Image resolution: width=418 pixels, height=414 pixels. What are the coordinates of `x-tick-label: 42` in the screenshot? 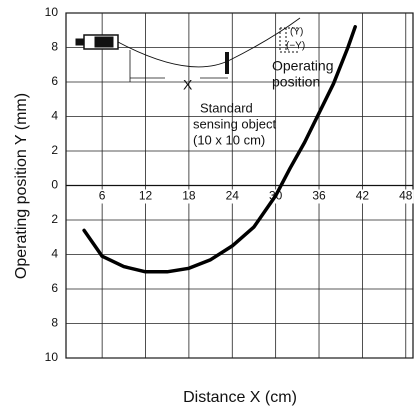 It's located at (363, 196).